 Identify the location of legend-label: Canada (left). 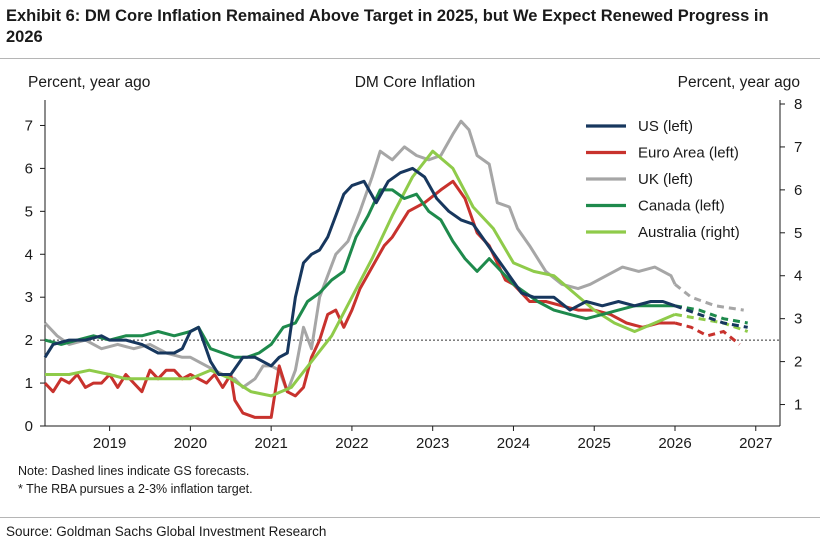
(681, 206).